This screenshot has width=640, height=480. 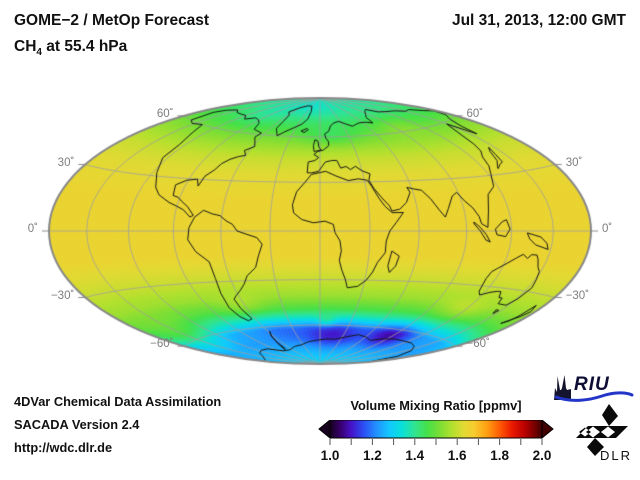 I want to click on lat-label-left: −60˚, so click(x=162, y=344).